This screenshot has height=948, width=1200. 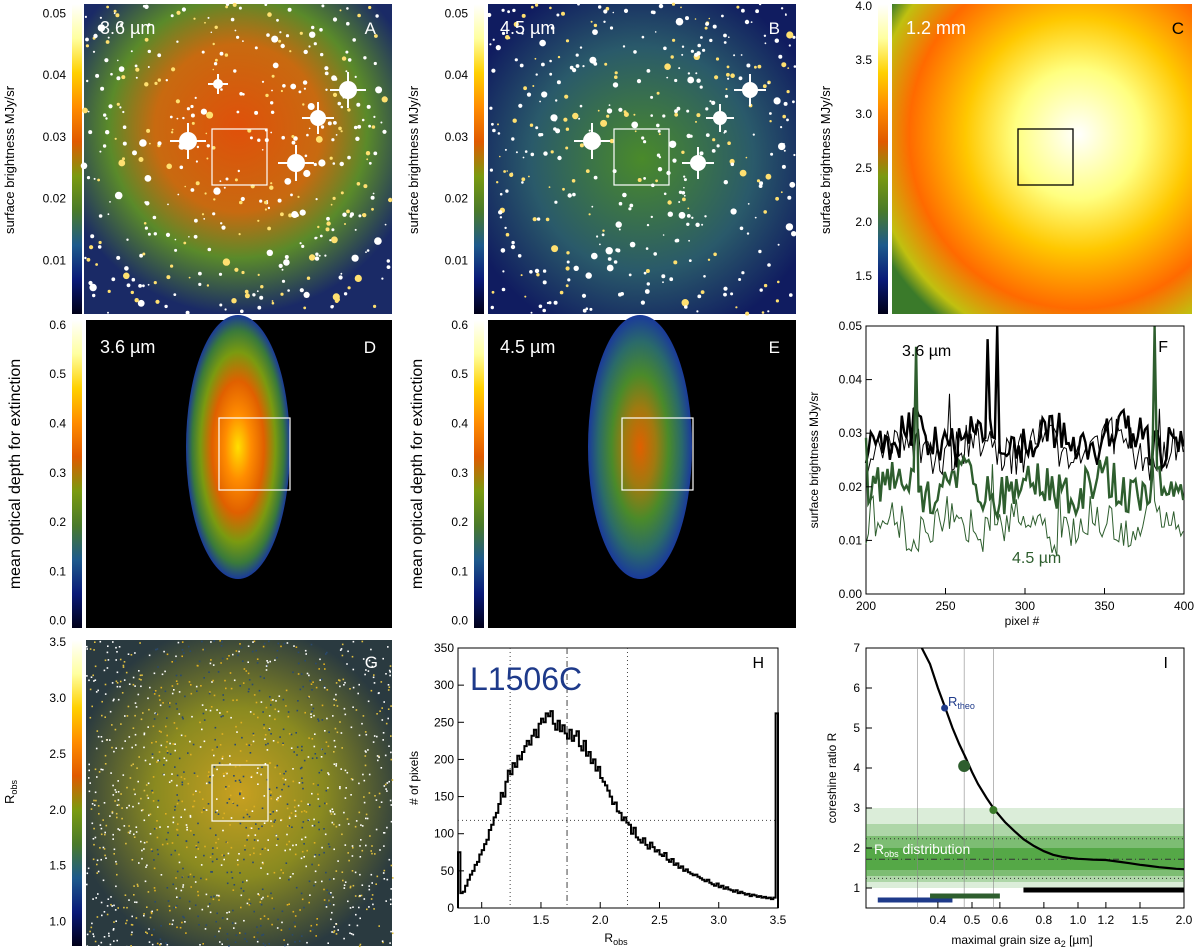 What do you see at coordinates (414, 778) in the screenshot?
I see `h-ylabel: # of pixels` at bounding box center [414, 778].